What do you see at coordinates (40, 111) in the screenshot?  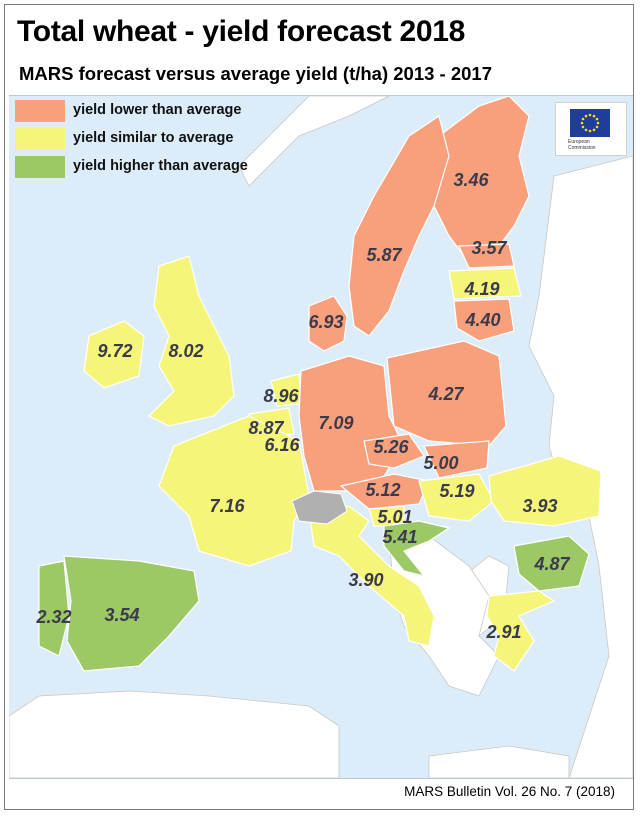 I see `legend-swatch-lower` at bounding box center [40, 111].